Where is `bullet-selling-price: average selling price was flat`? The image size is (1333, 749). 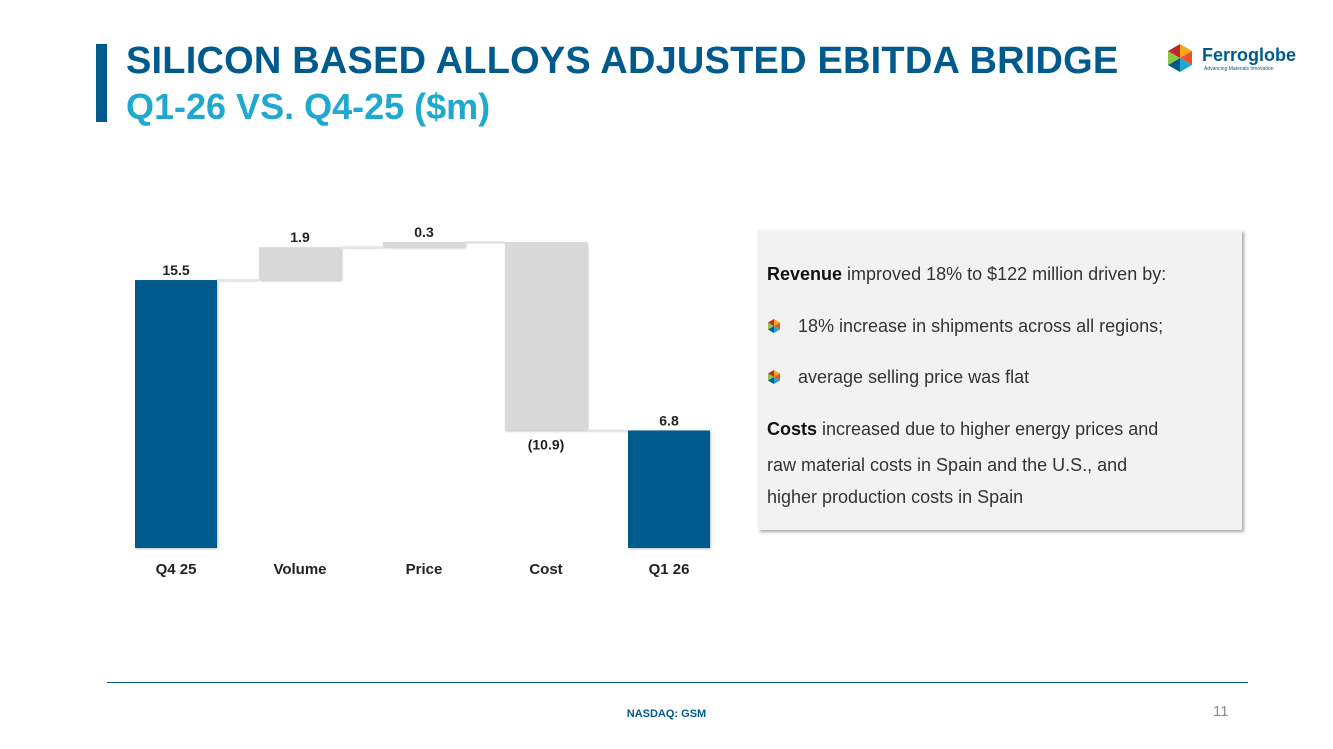
bullet-selling-price: average selling price was flat is located at coordinates (914, 377).